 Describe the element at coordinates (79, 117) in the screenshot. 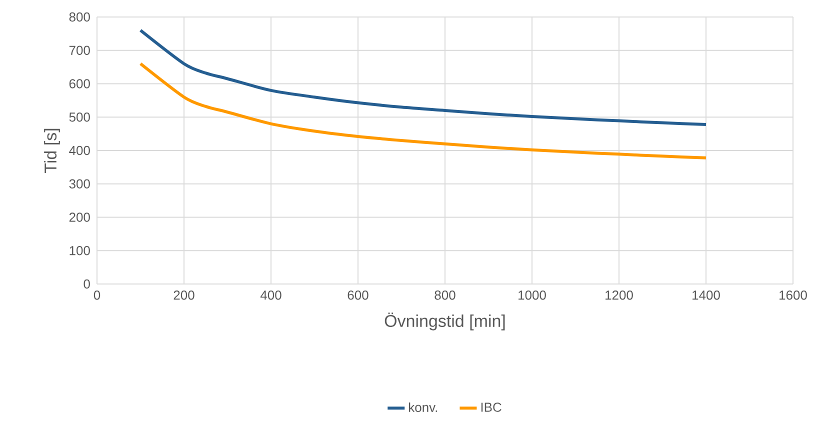

I see `y-tick-label: 500` at that location.